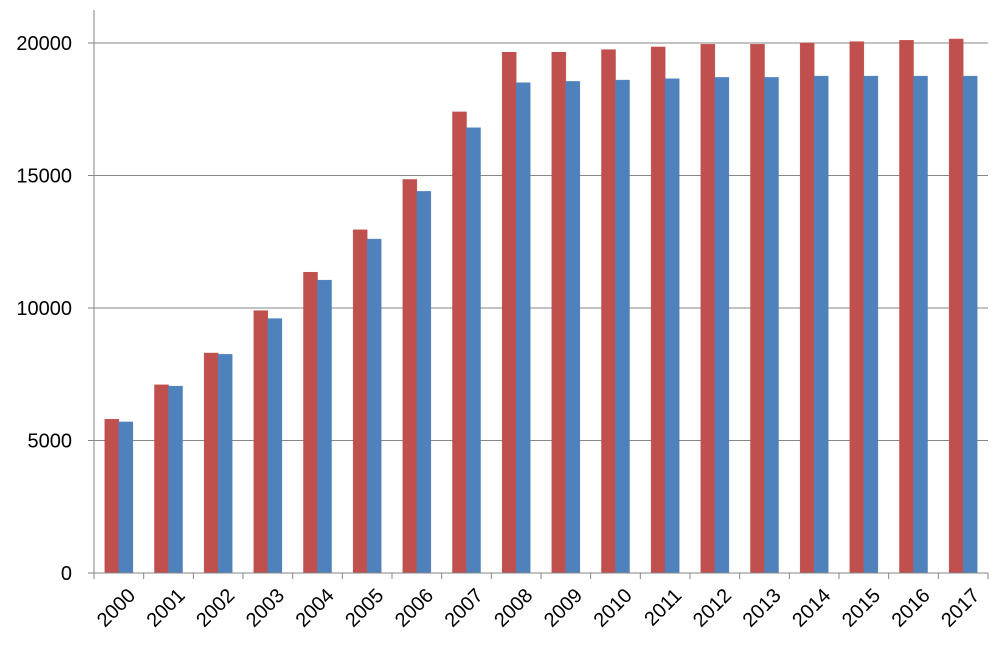 The height and width of the screenshot is (654, 1000). What do you see at coordinates (513, 608) in the screenshot?
I see `x-tick-label: 2008` at bounding box center [513, 608].